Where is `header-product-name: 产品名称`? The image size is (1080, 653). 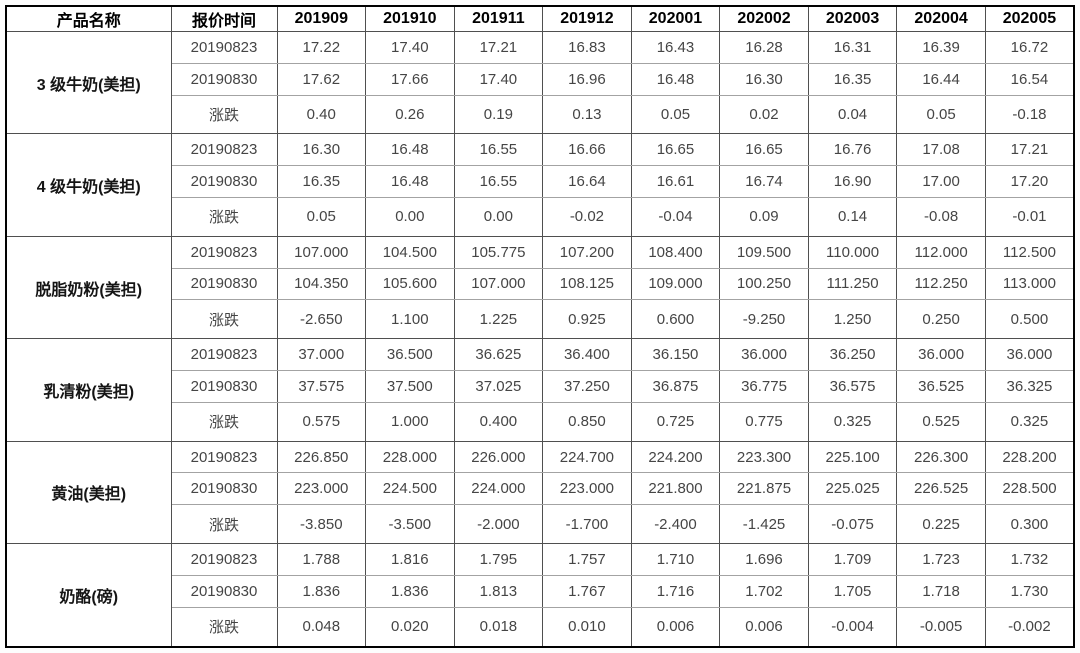
header-product-name: 产品名称 is located at coordinates (88, 18).